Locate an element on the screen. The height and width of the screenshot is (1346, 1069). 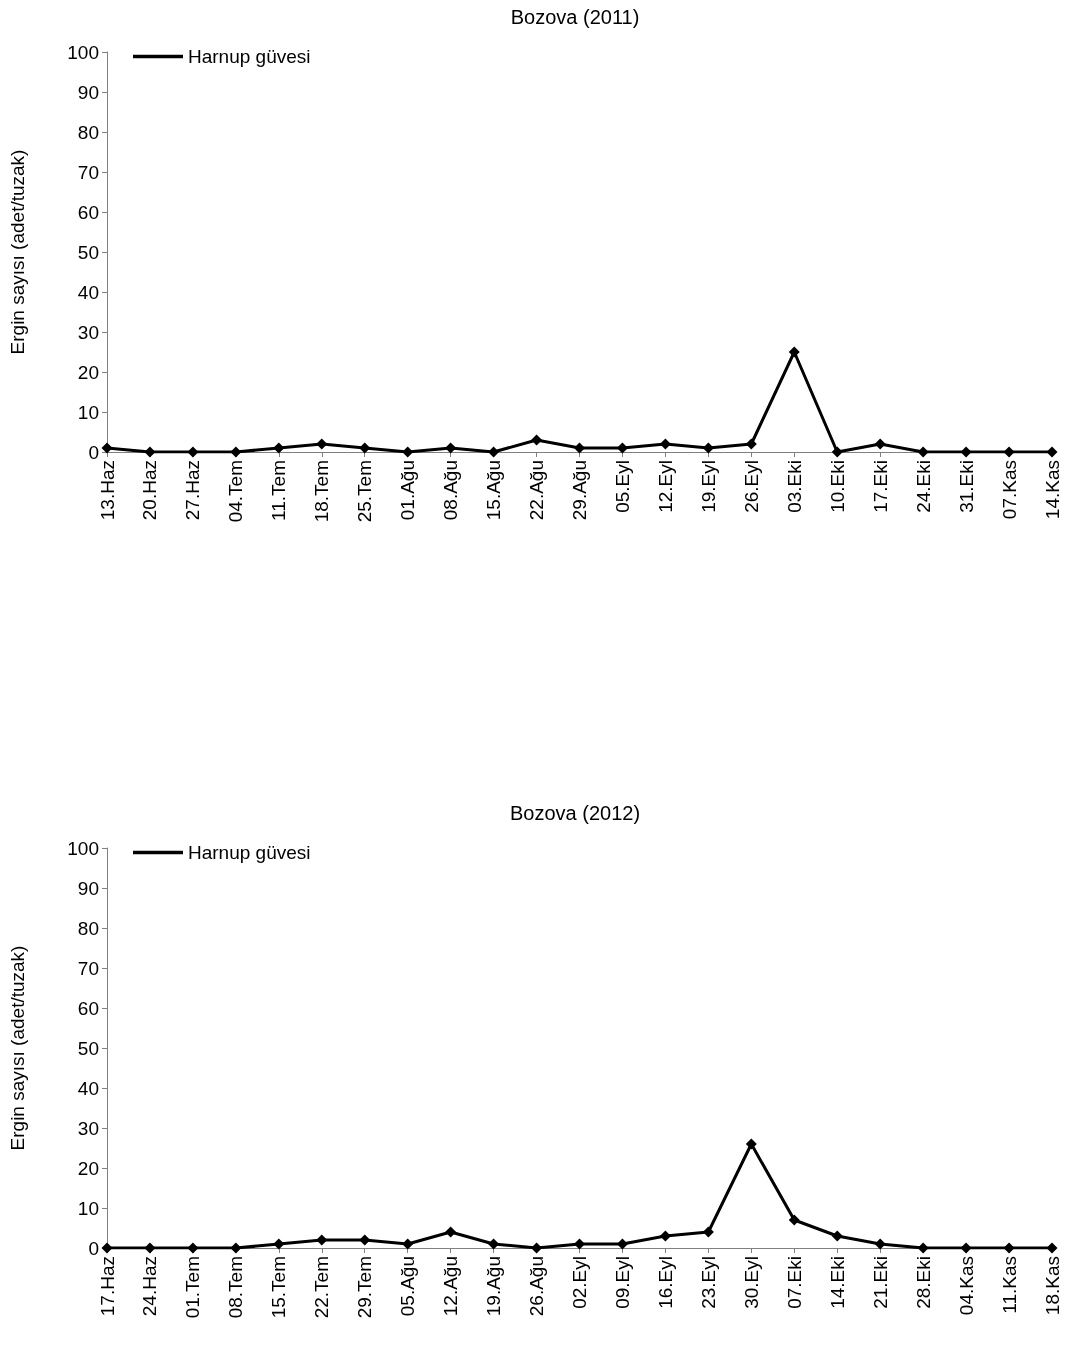
x-tick-label: 14.Kas is located at coordinates (1052, 490).